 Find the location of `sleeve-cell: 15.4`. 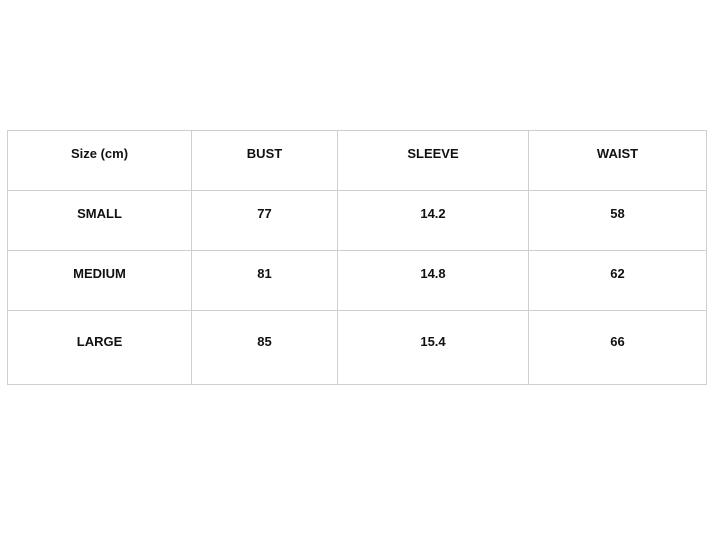

sleeve-cell: 15.4 is located at coordinates (433, 347).